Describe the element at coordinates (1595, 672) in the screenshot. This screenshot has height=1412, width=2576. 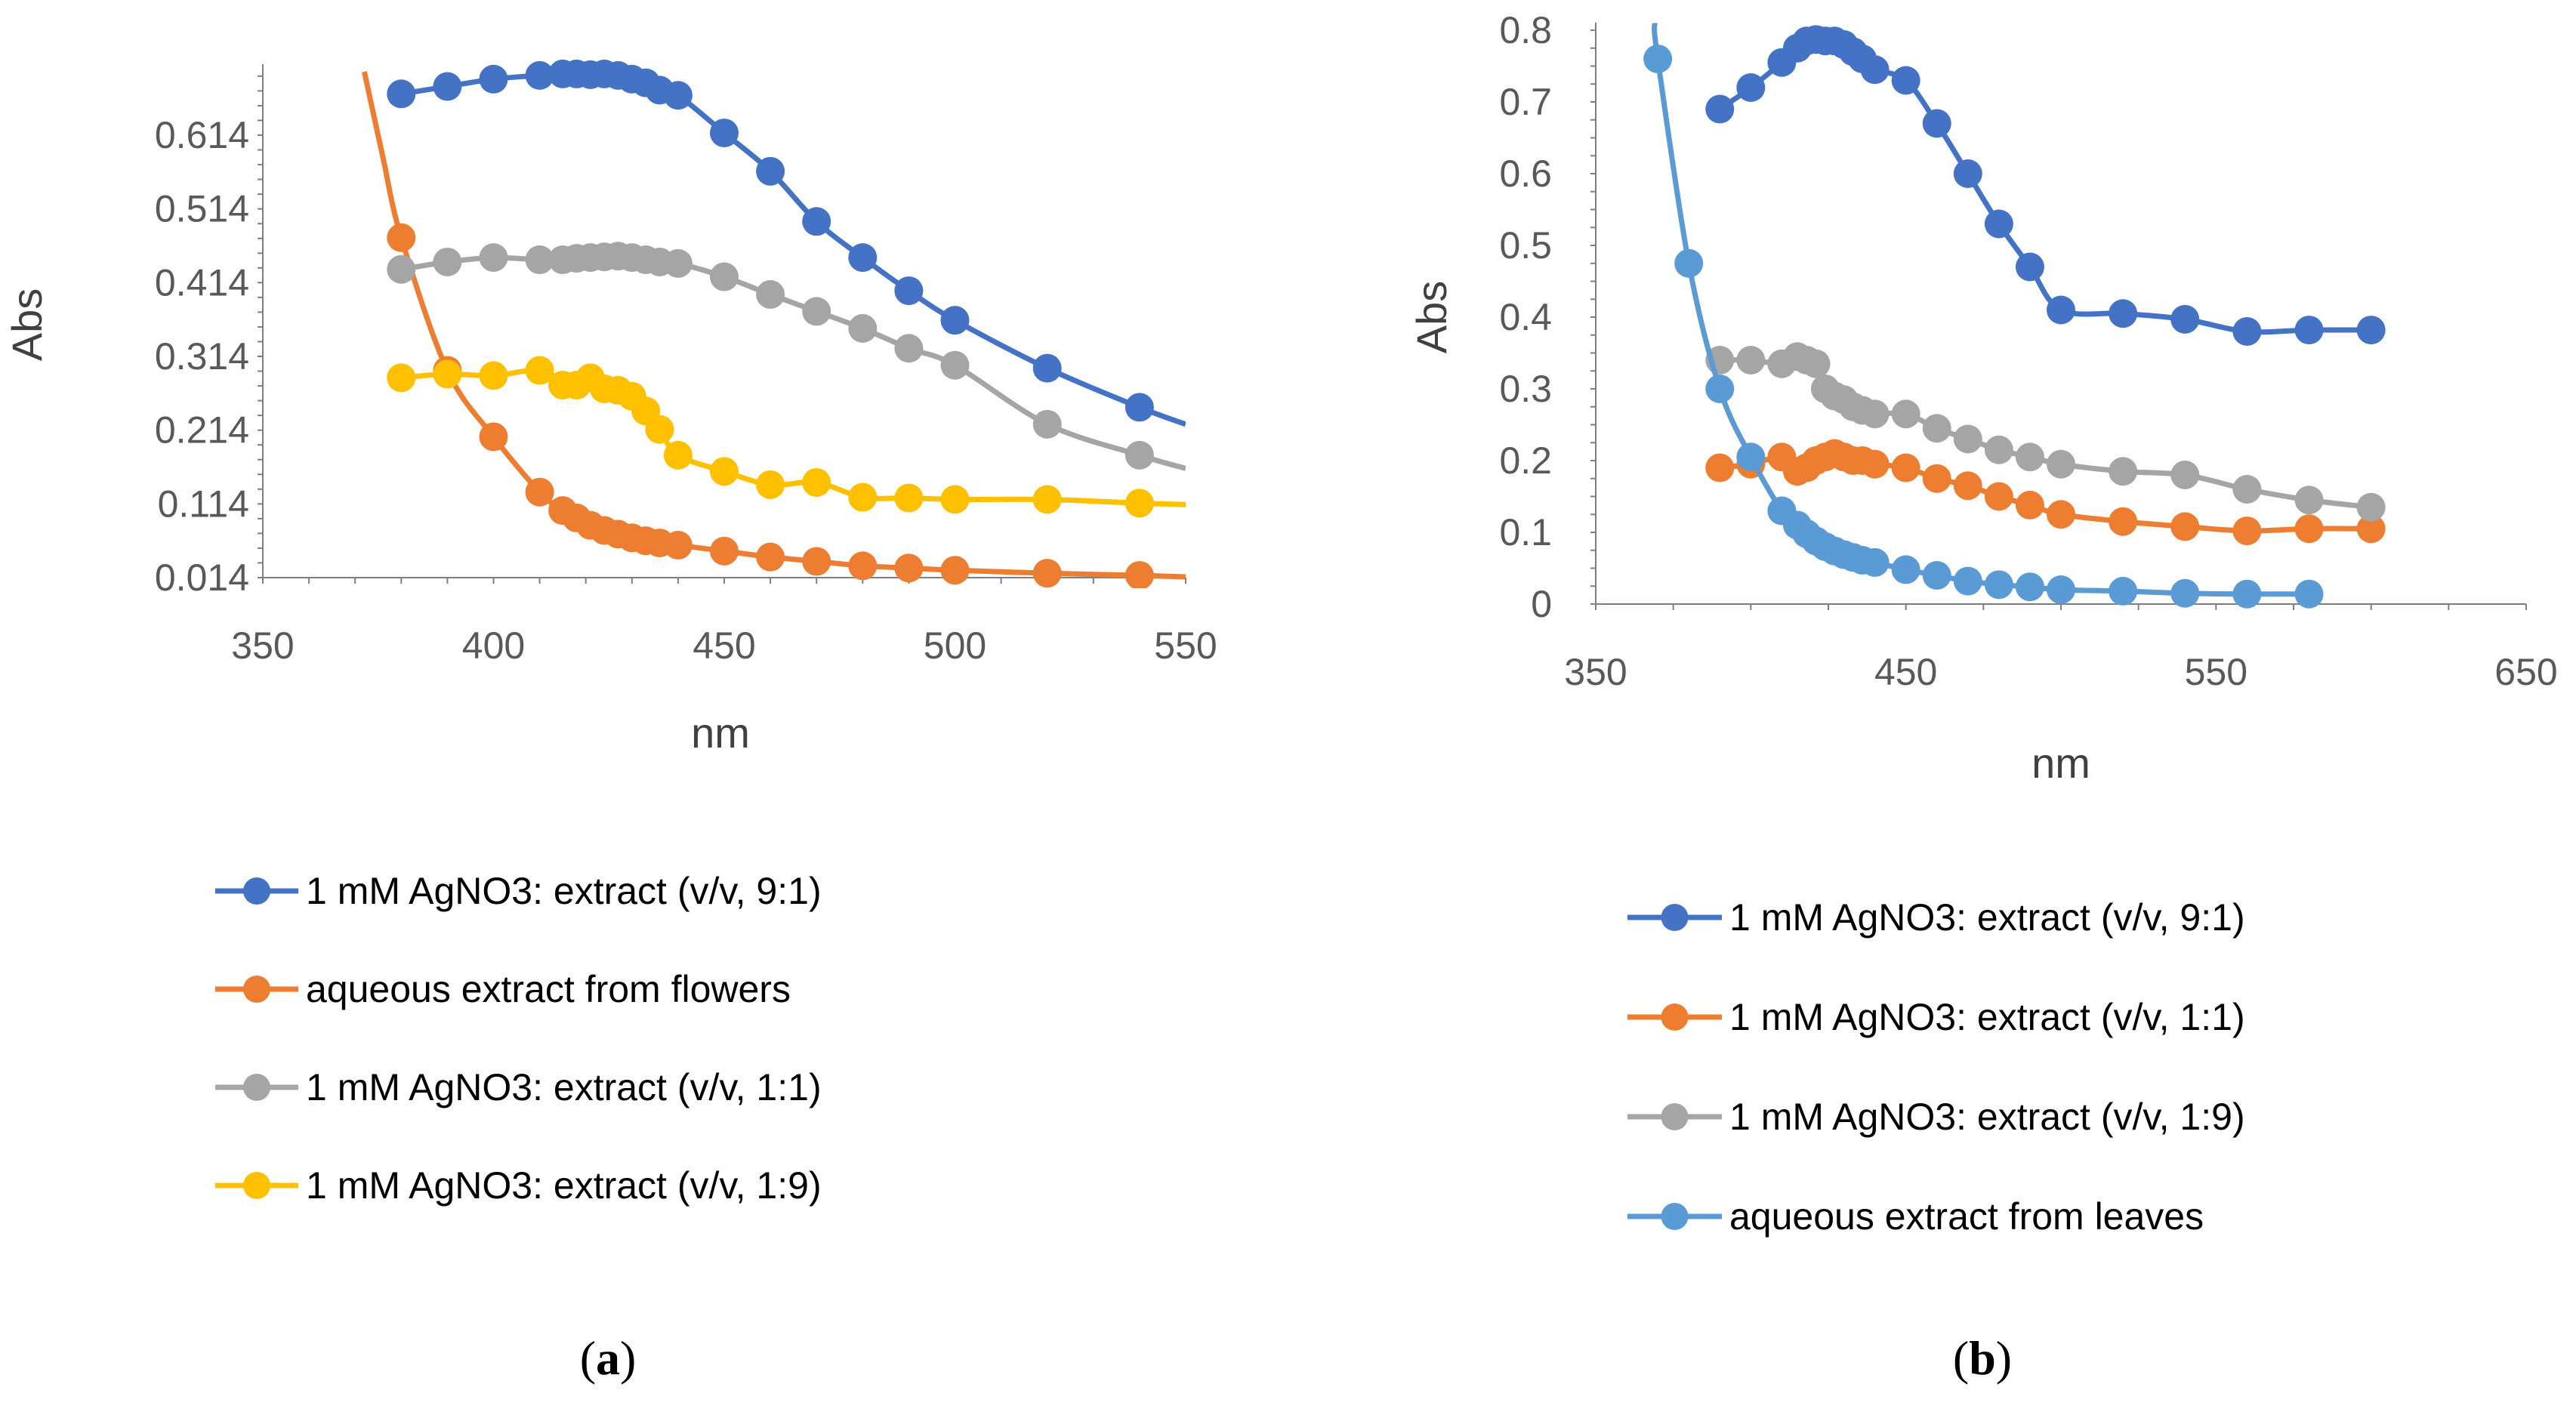
I see `x-tick-label: 350` at that location.